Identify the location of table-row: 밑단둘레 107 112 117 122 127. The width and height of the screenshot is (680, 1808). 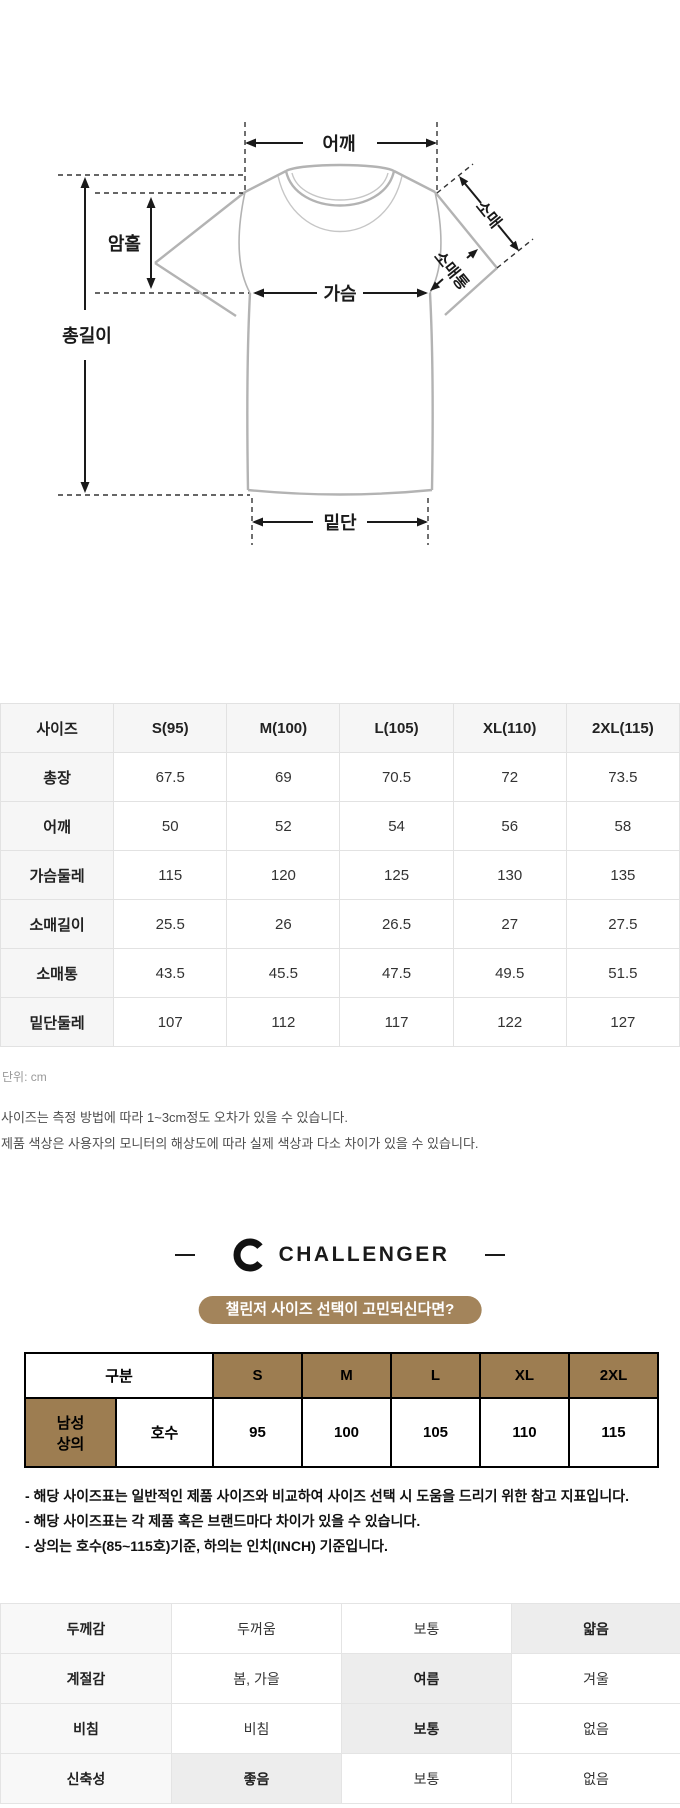
(340, 1022).